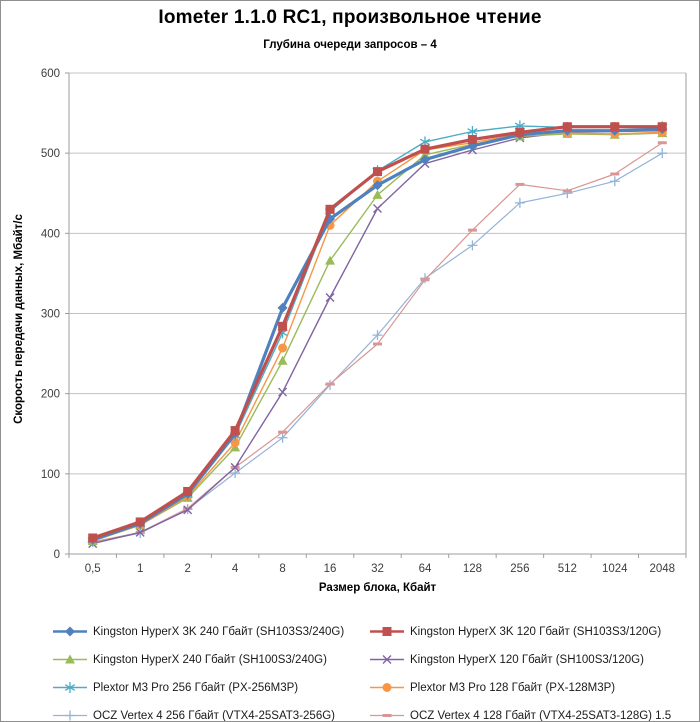  Describe the element at coordinates (93, 569) in the screenshot. I see `x-tick-label: 0,5` at that location.